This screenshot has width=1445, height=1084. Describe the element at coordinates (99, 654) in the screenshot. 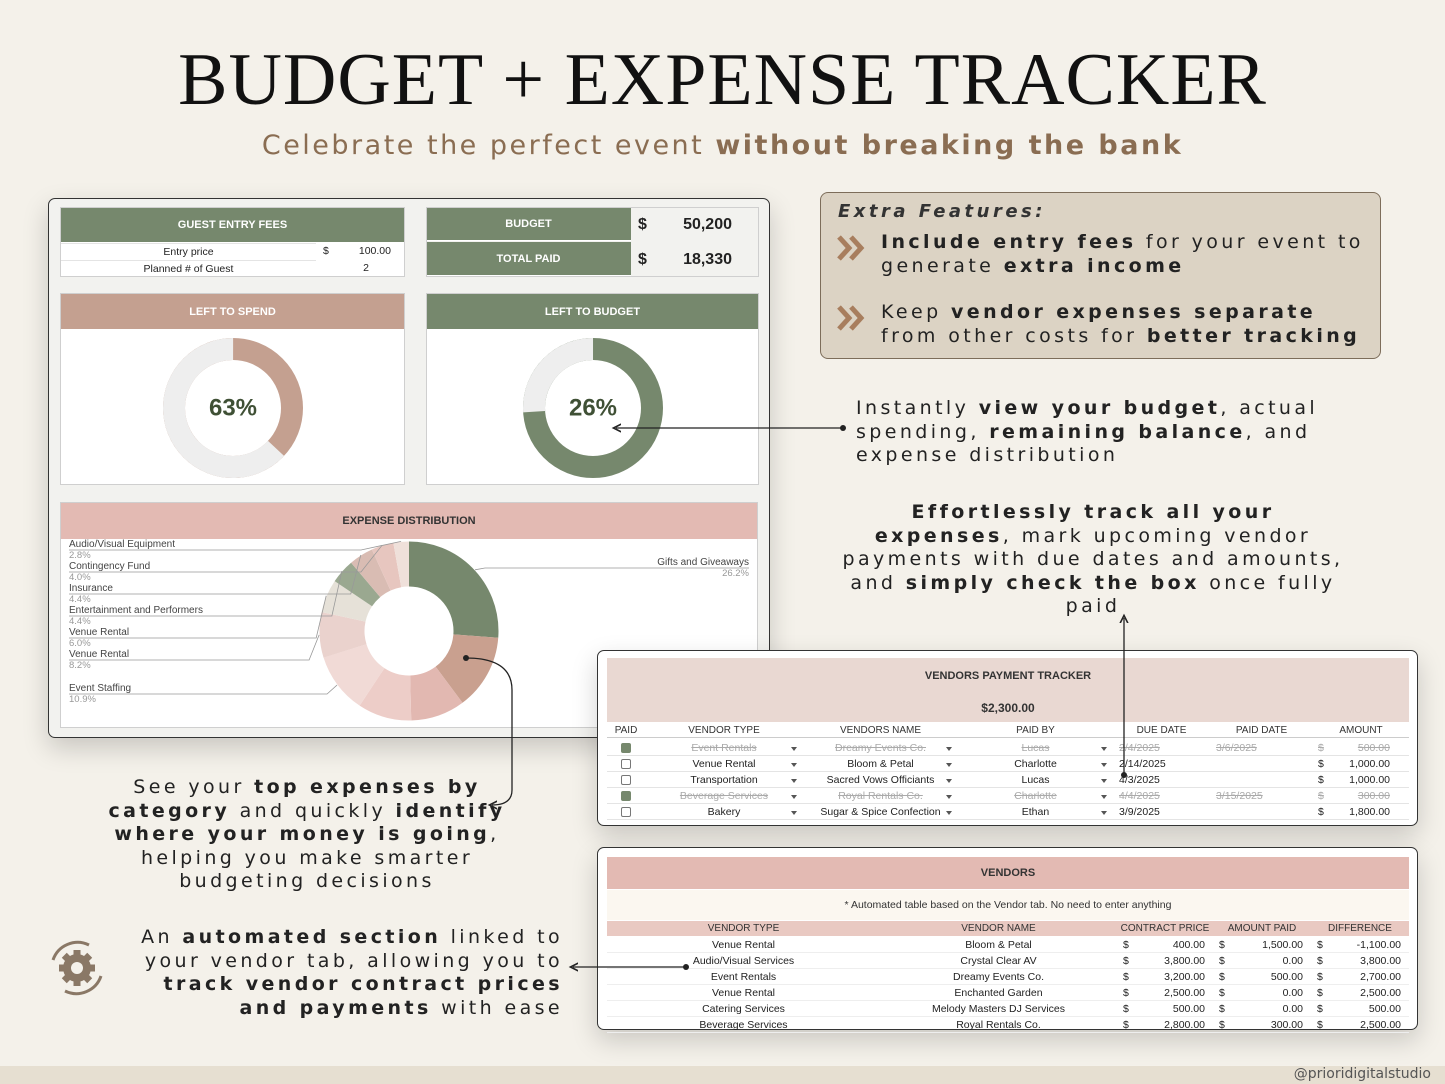

I see `slice-name: Venue Rental` at that location.